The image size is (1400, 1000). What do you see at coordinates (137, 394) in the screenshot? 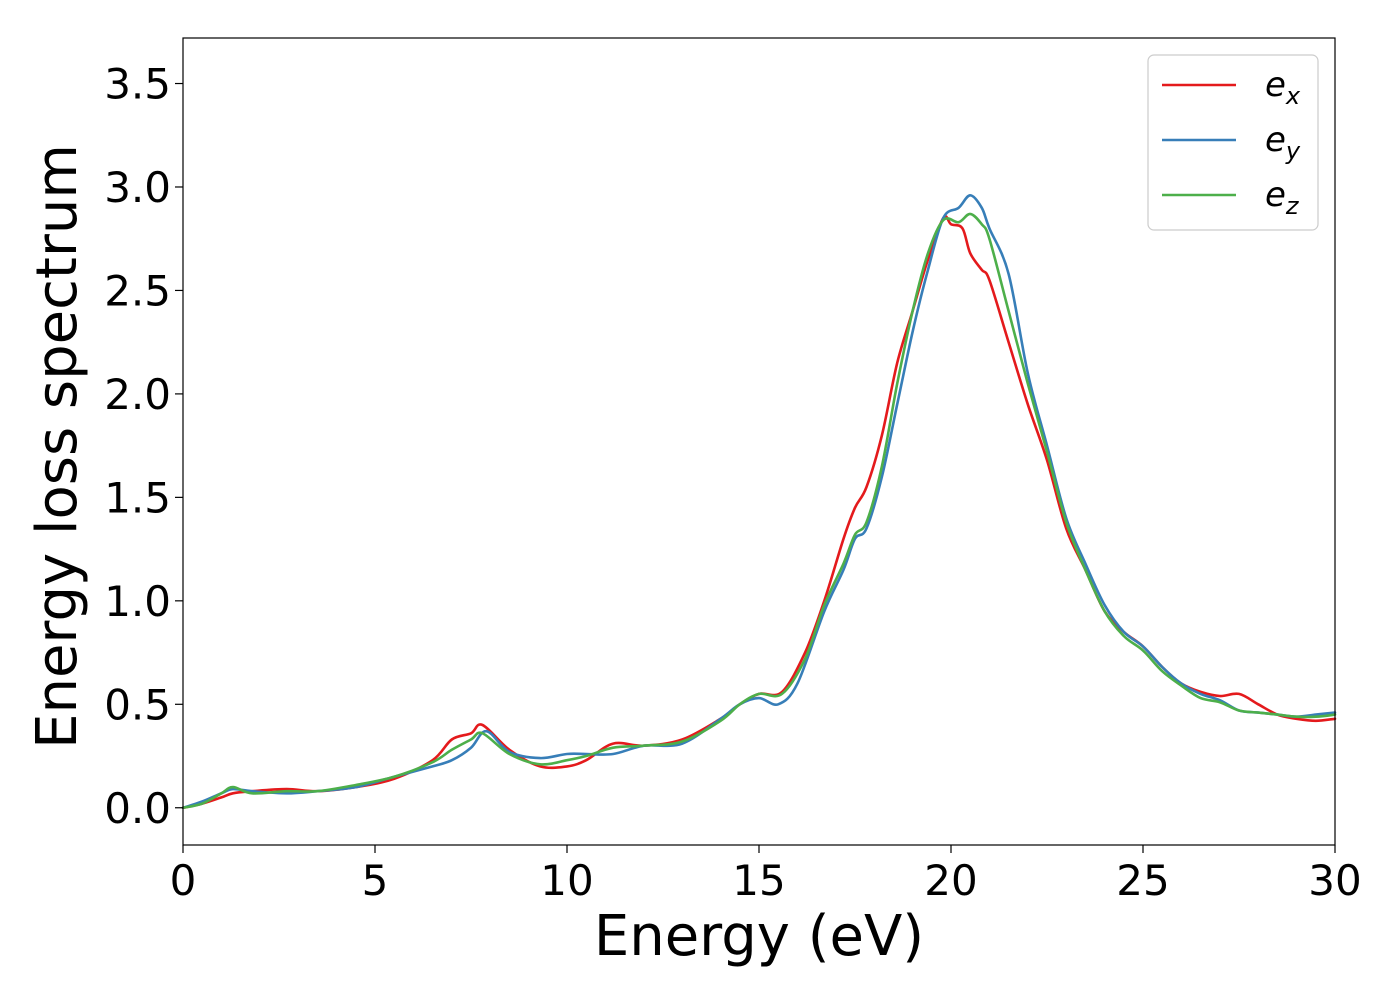
I see `y-tick-label: 2.0` at bounding box center [137, 394].